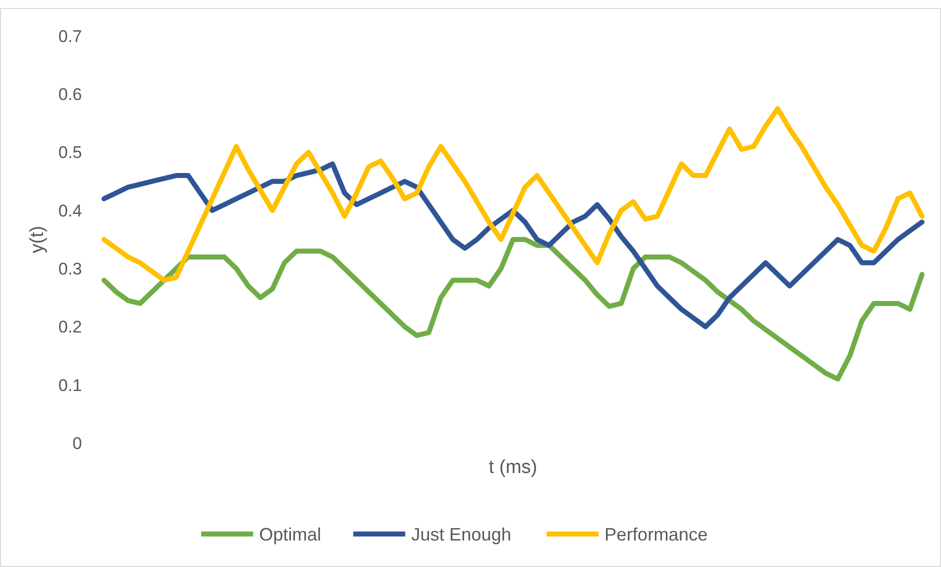 This screenshot has height=567, width=941. I want to click on y-tick-label: 0.5, so click(70, 152).